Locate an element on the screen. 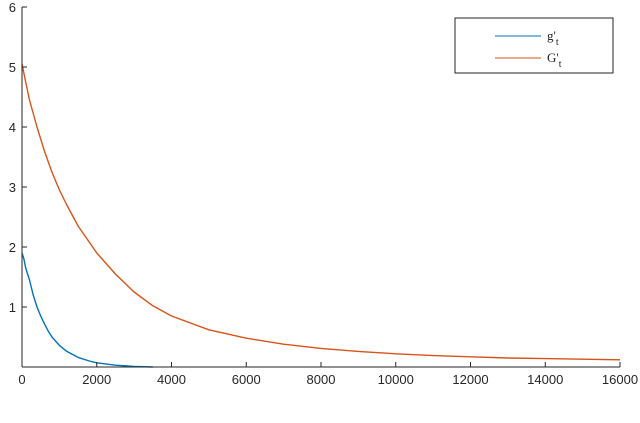  x-tick-label: 6000 is located at coordinates (246, 379).